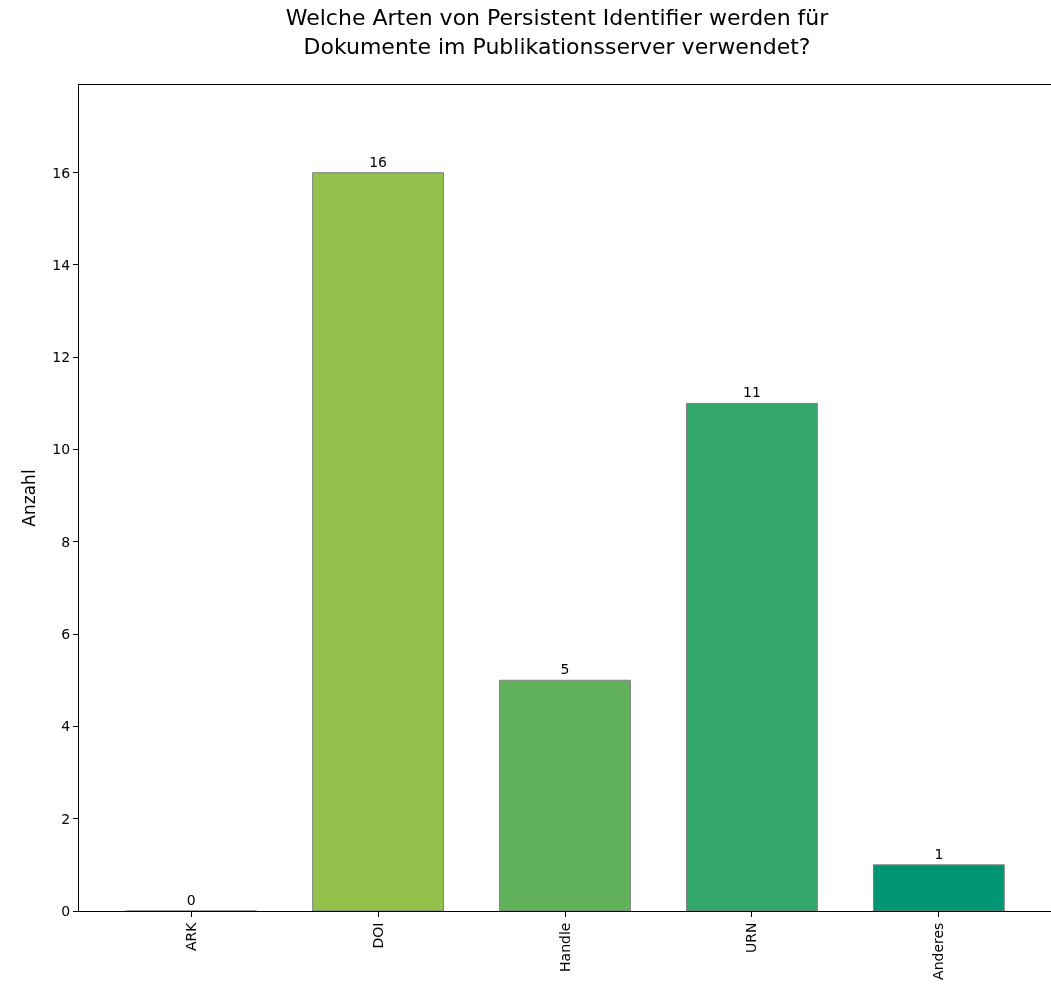 This screenshot has width=1051, height=996. Describe the element at coordinates (66, 818) in the screenshot. I see `y-tick-label: 2` at that location.